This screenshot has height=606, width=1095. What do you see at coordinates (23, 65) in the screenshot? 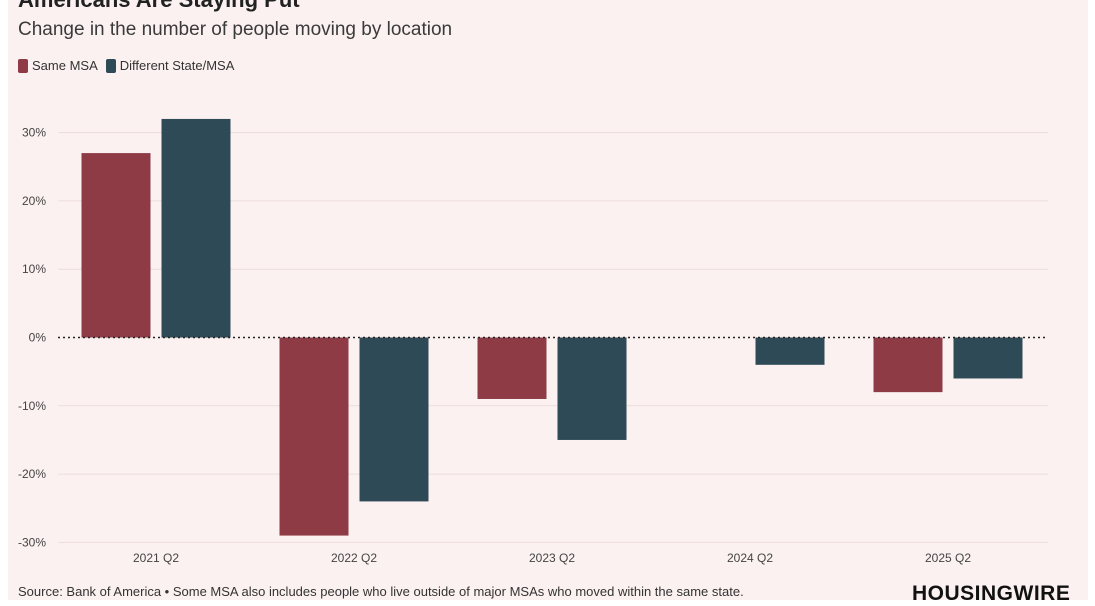
I see `legend-swatch-same-msa` at bounding box center [23, 65].